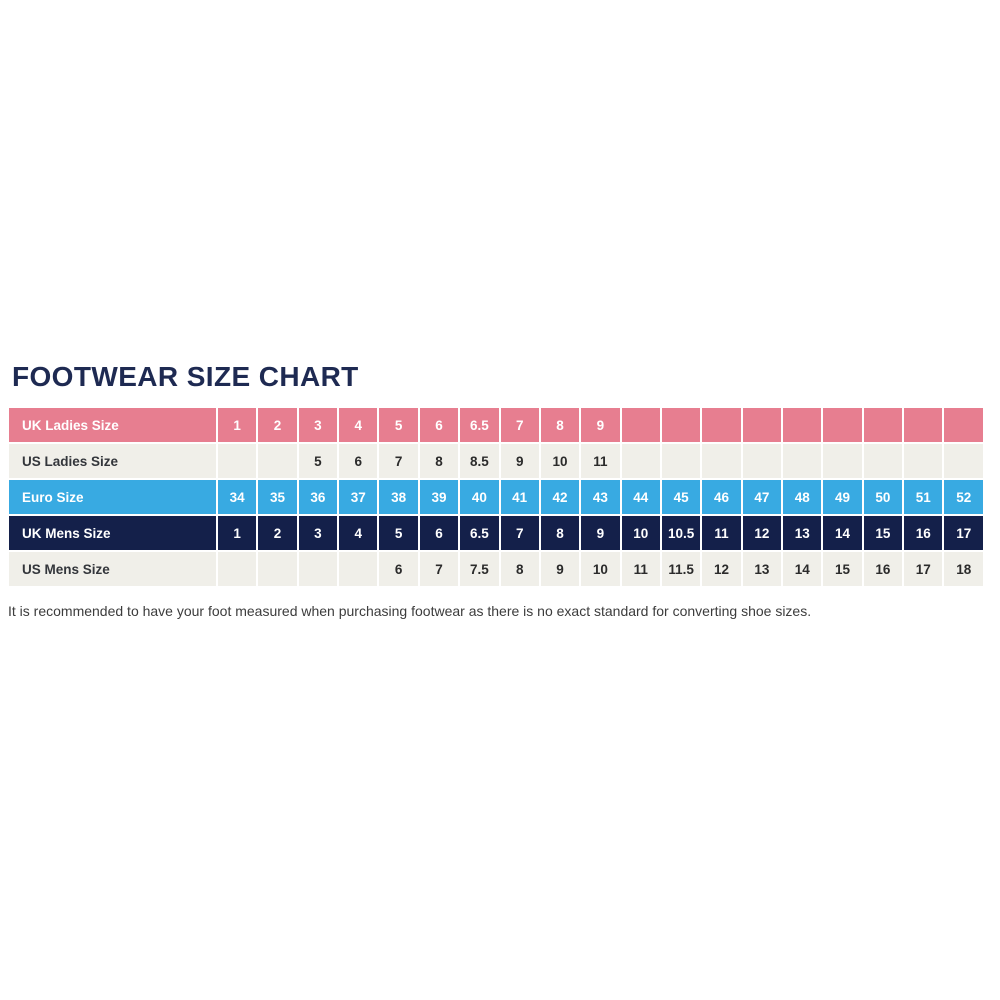 The width and height of the screenshot is (1000, 1000). Describe the element at coordinates (681, 569) in the screenshot. I see `size-cell: 11.5` at that location.